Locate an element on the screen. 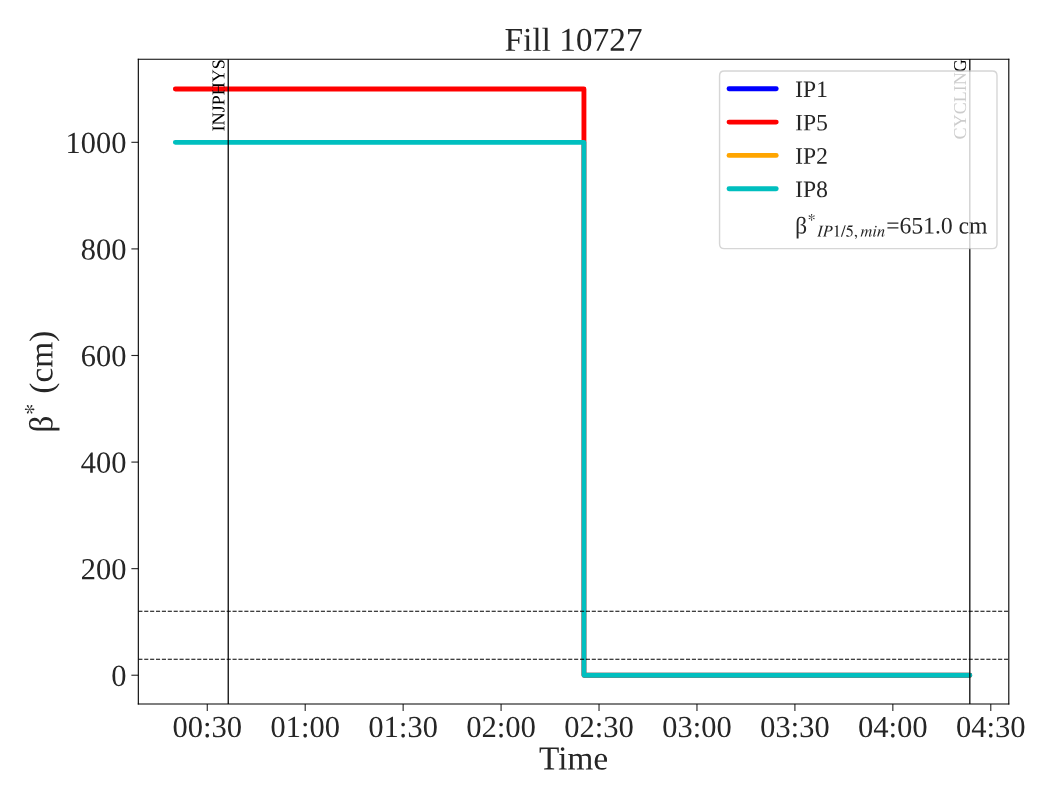  x-tick-label: 04:00 is located at coordinates (893, 727).